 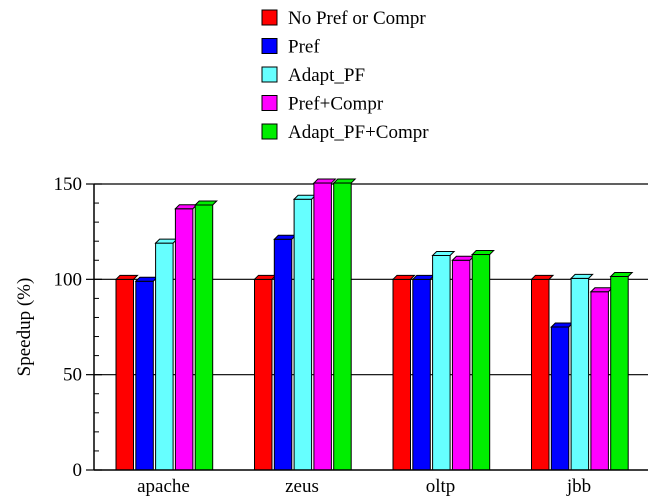 What do you see at coordinates (601, 290) in the screenshot?
I see `bar-top-pref-compr-jbb` at bounding box center [601, 290].